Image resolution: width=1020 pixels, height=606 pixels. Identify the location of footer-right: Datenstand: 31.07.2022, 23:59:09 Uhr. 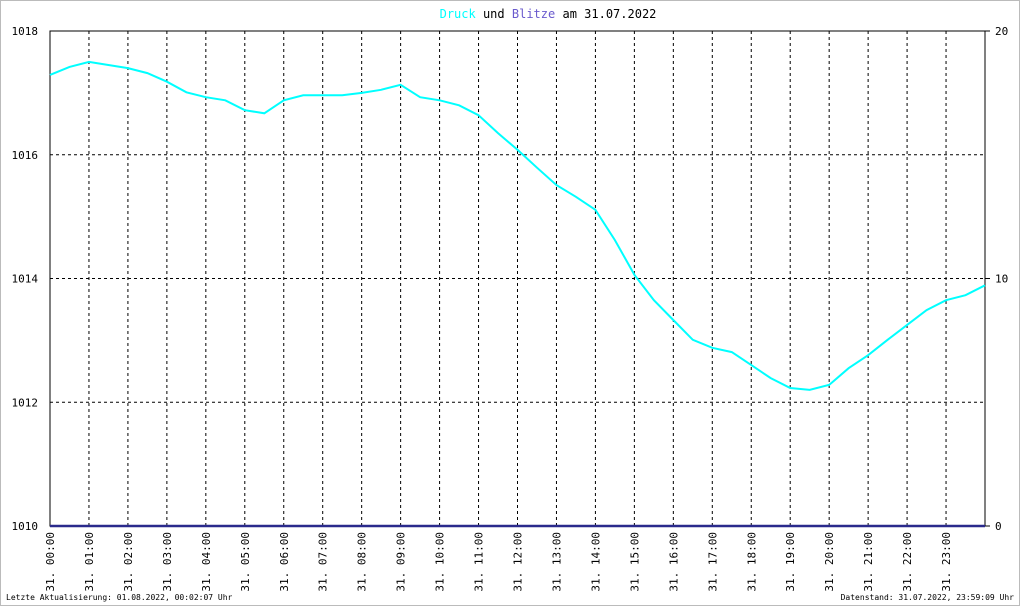
(928, 597).